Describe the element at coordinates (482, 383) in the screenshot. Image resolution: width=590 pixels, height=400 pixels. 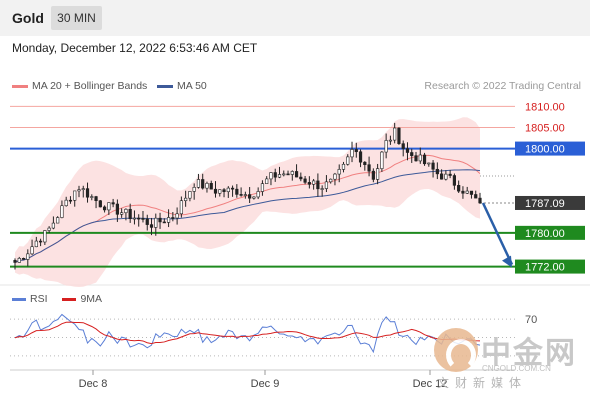
I see `watermark-subtitle: 文财新媒体` at that location.